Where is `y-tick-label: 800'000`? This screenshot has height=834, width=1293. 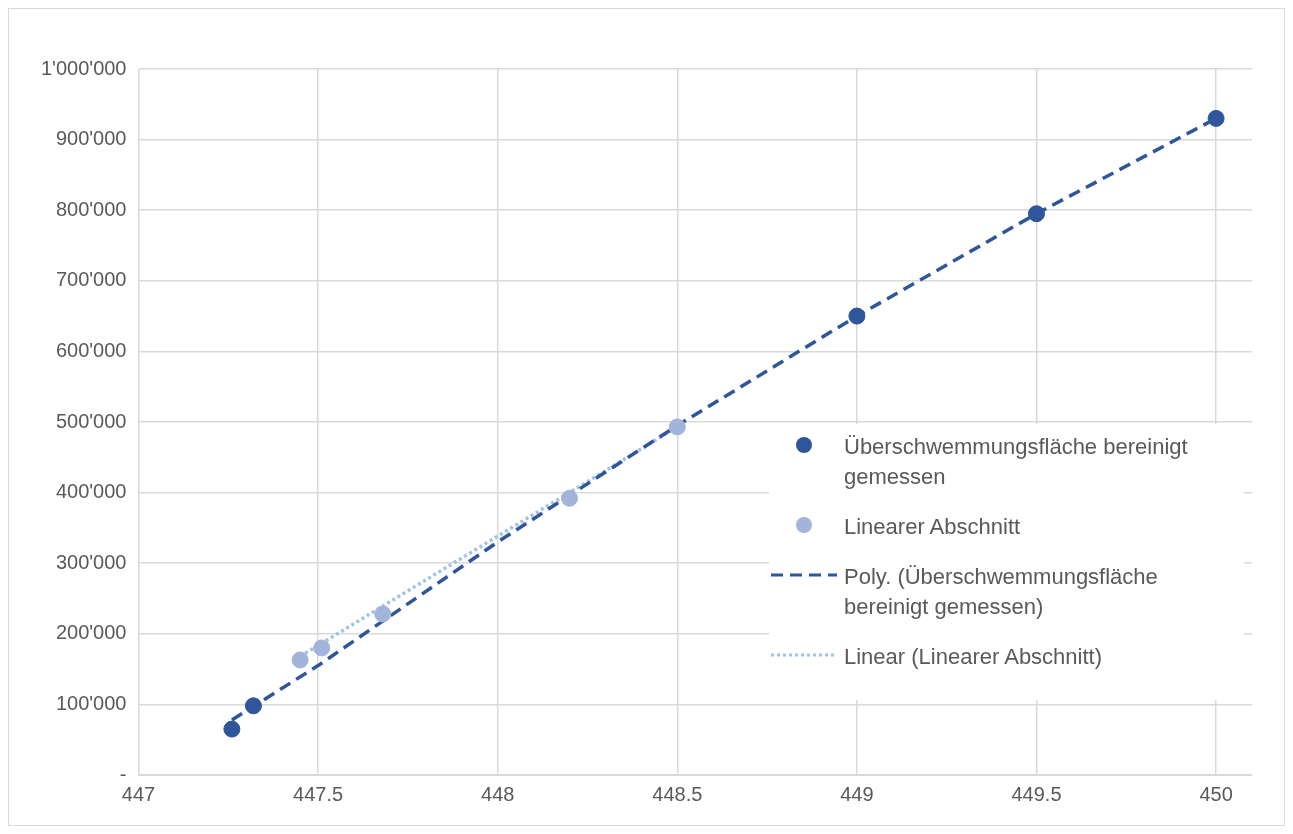 y-tick-label: 800'000 is located at coordinates (91, 208).